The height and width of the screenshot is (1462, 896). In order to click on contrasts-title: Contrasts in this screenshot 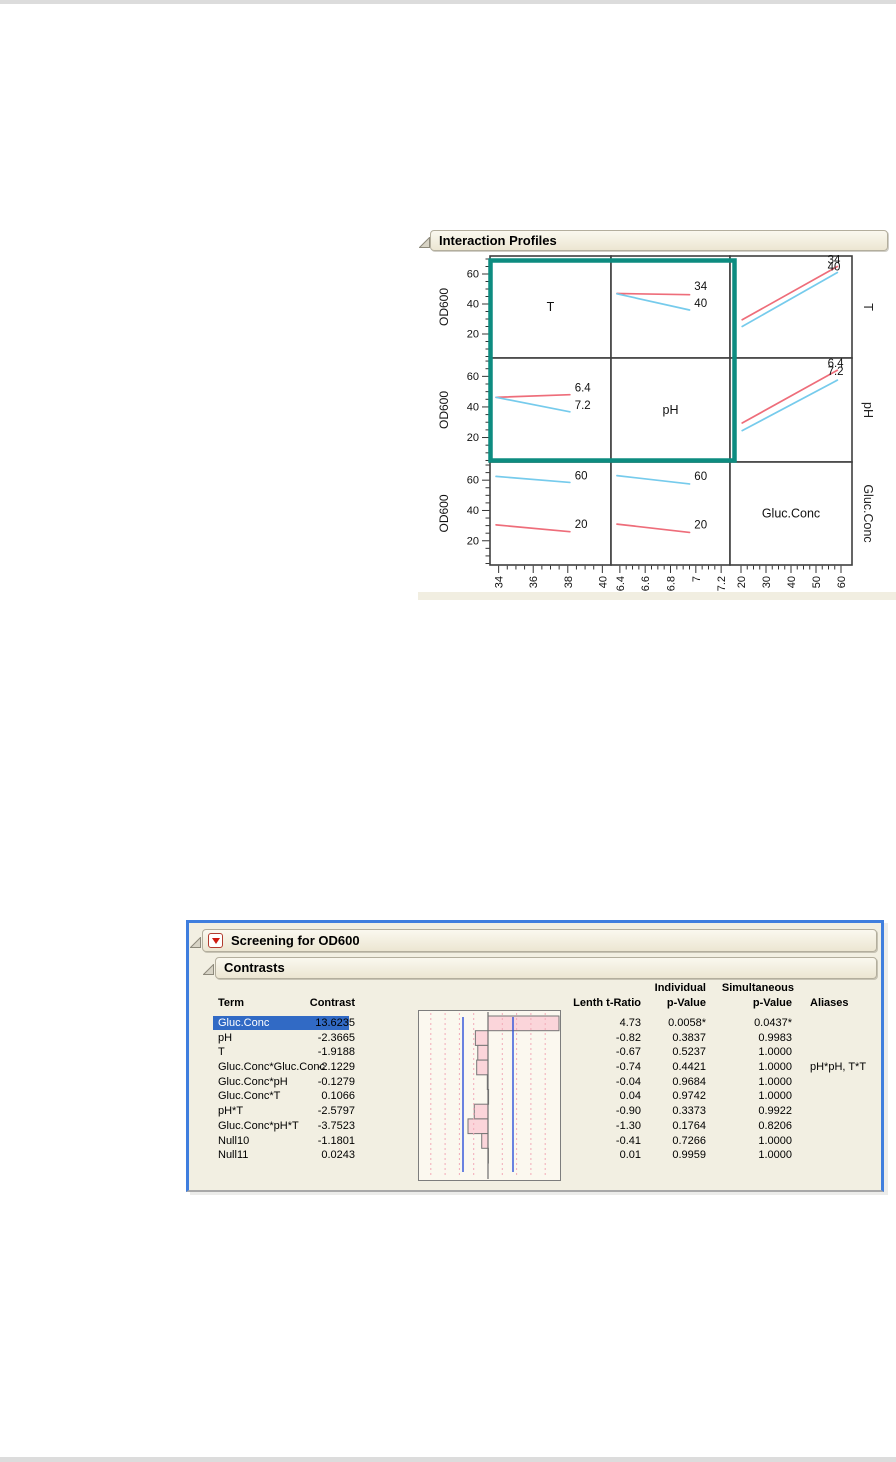, I will do `click(254, 967)`.